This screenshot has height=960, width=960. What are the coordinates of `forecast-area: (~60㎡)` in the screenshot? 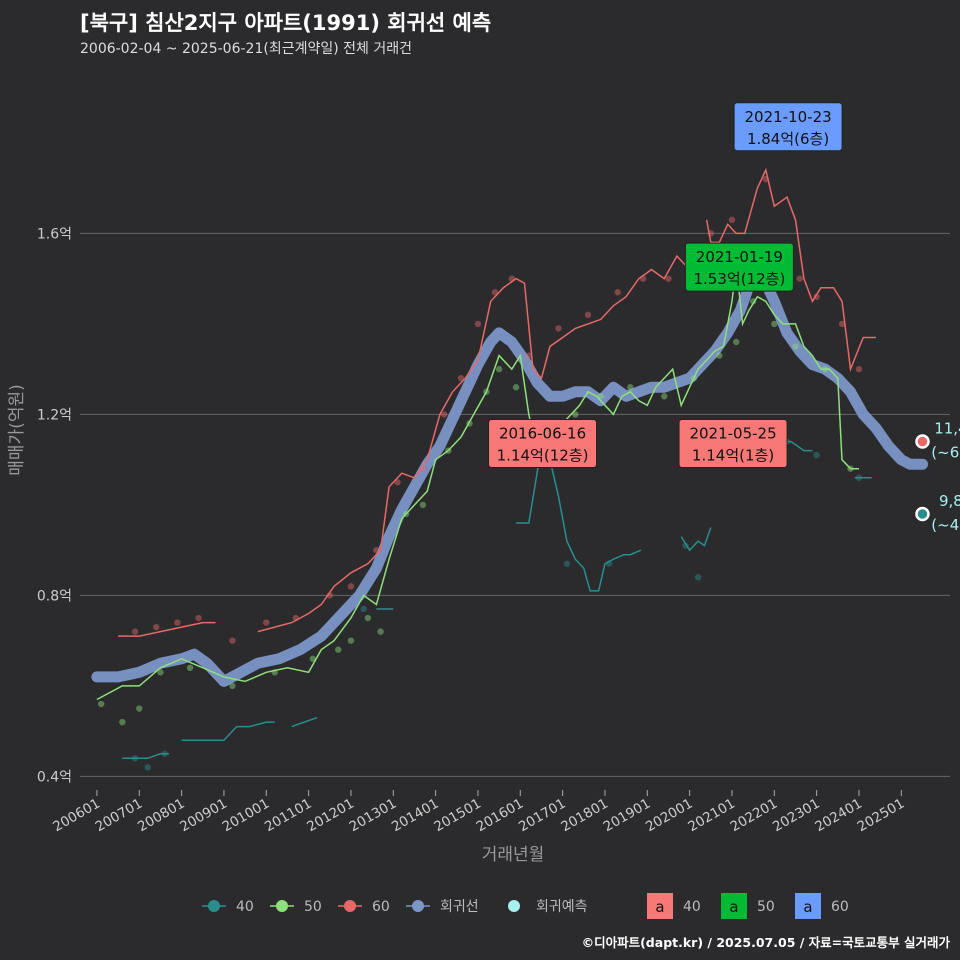 It's located at (945, 453).